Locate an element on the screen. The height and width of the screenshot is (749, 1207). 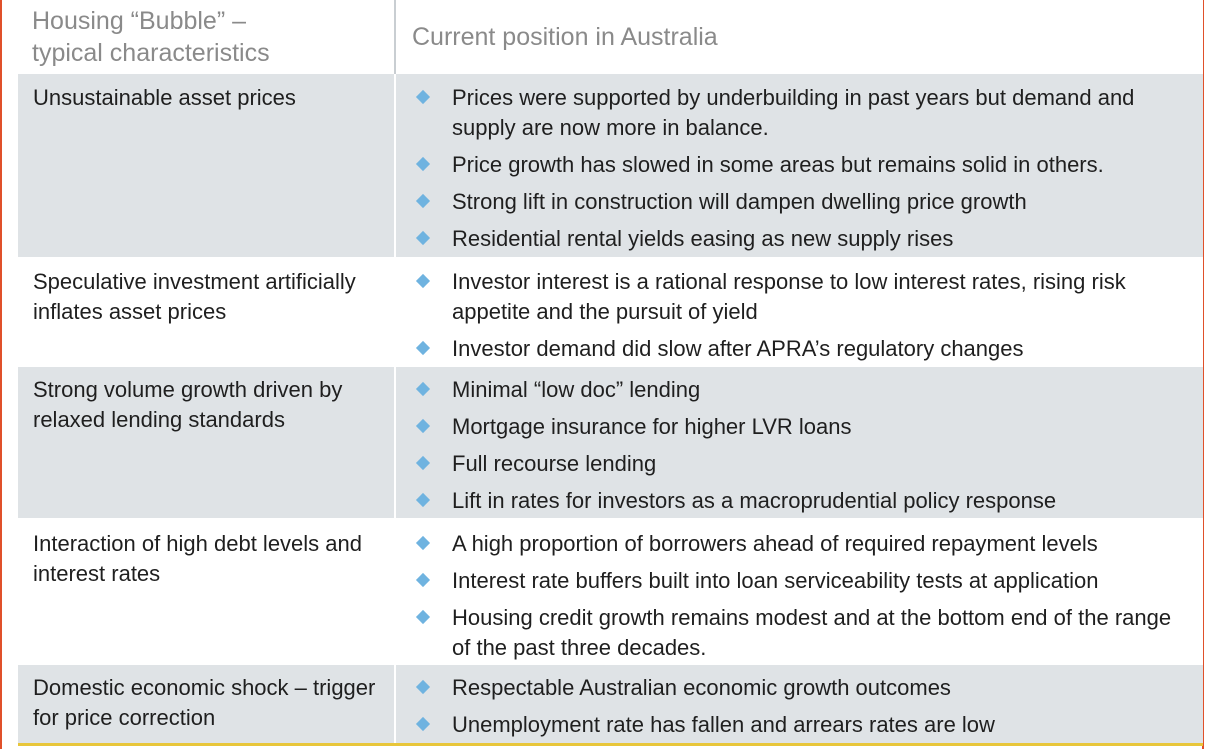
list-item: Full recourse lending is located at coordinates (802, 464).